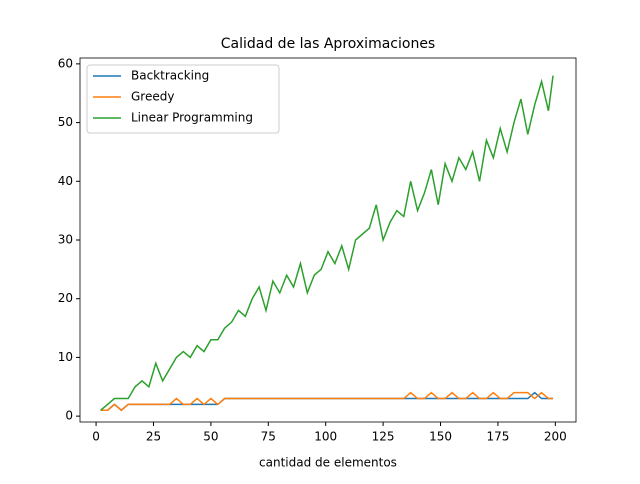  Describe the element at coordinates (65, 181) in the screenshot. I see `y-tick-label: 40` at that location.